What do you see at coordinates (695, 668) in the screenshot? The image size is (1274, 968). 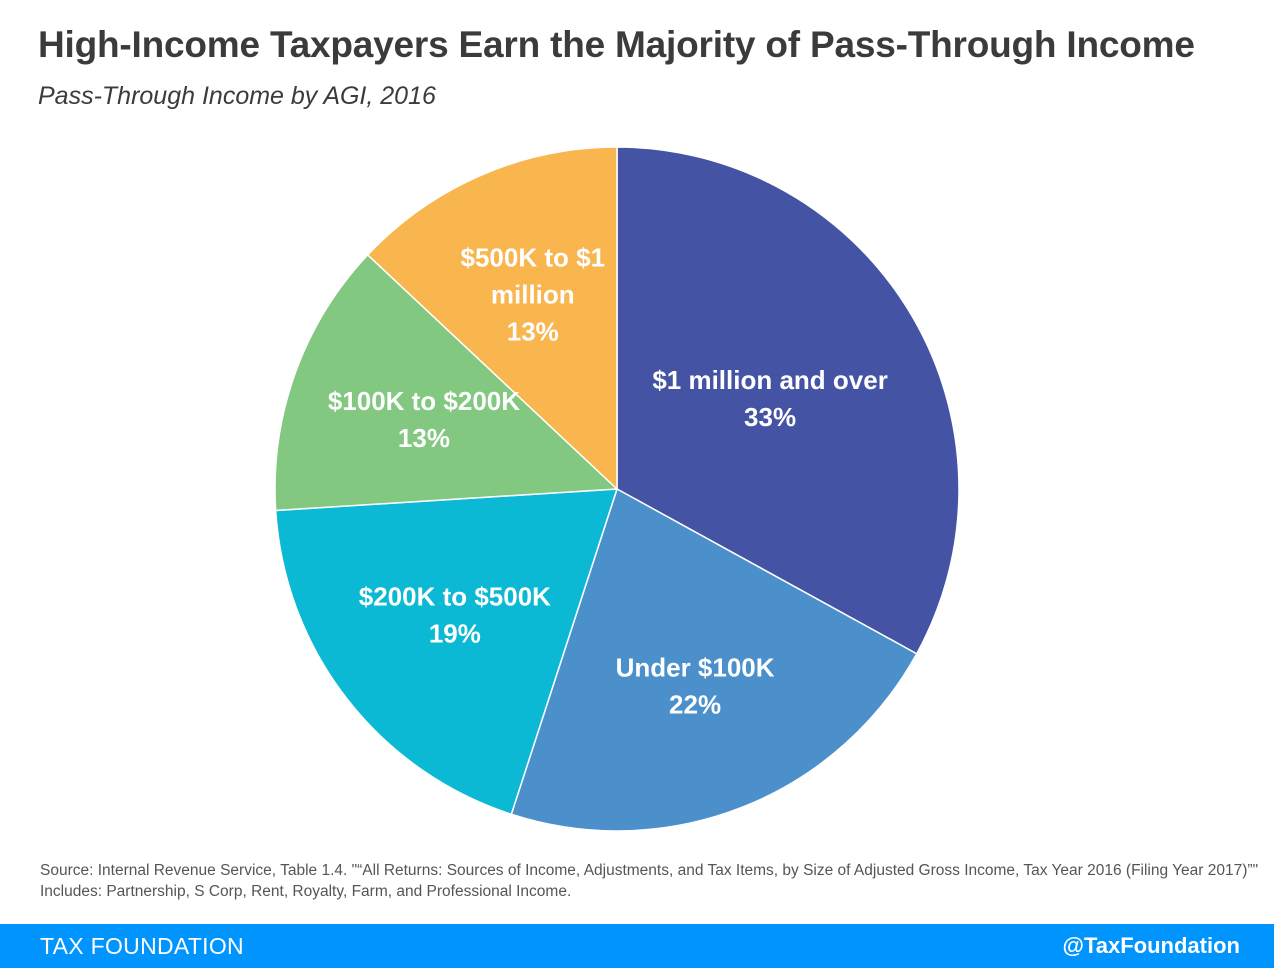 I see `slice-category-label: Under $100K` at bounding box center [695, 668].